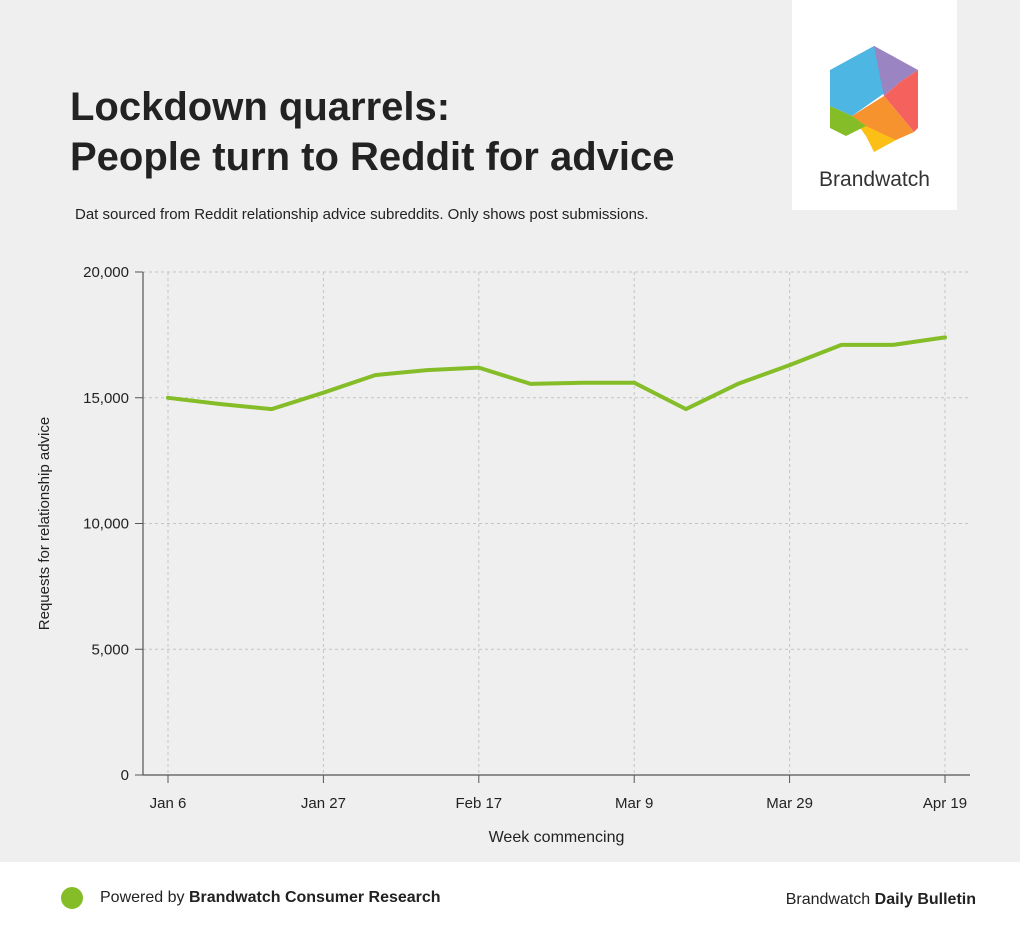 The height and width of the screenshot is (940, 1020). What do you see at coordinates (106, 398) in the screenshot?
I see `y-tick-label: 15,000` at bounding box center [106, 398].